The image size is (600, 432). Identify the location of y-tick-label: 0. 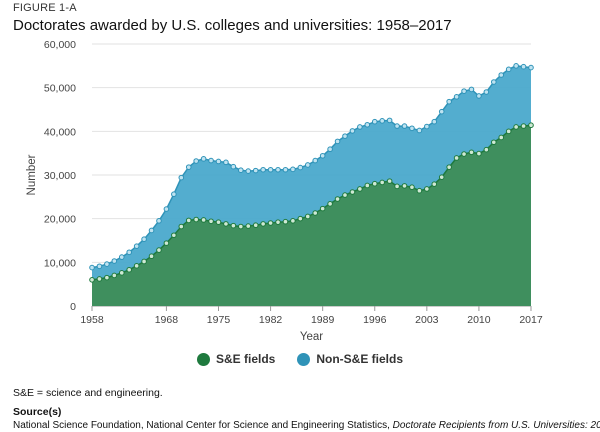
(73, 307).